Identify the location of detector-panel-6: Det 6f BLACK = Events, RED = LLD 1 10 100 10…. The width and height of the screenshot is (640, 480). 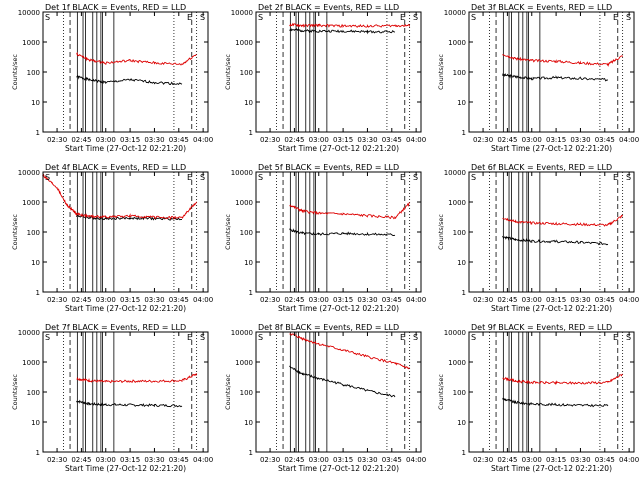
(538, 238).